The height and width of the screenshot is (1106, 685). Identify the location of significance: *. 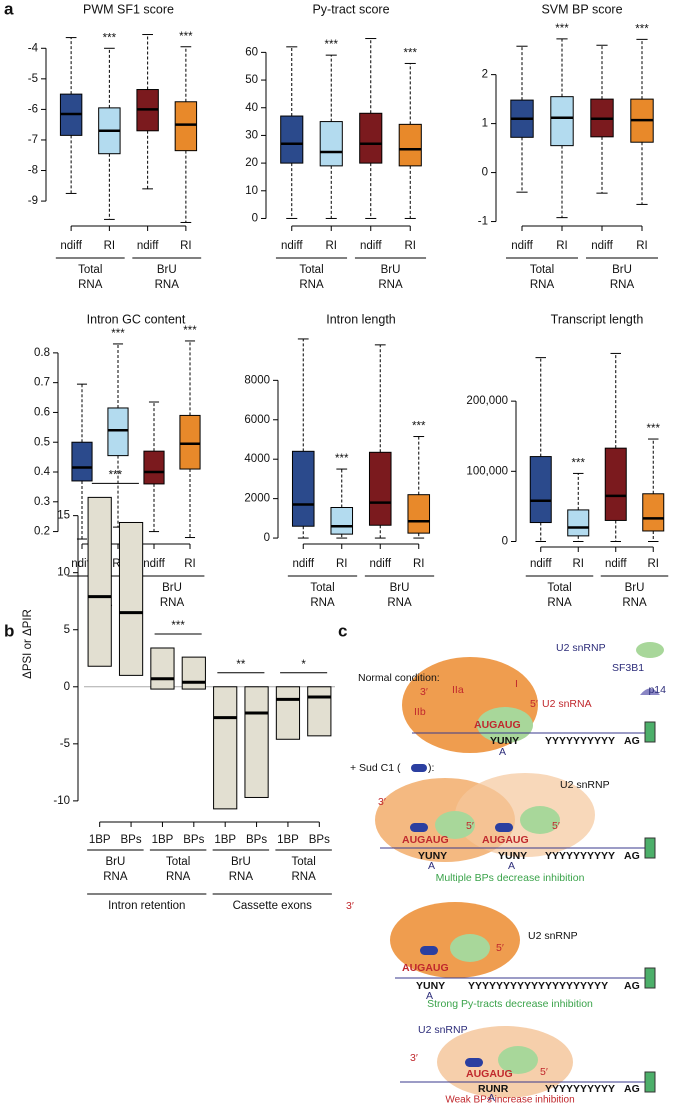
(303, 665).